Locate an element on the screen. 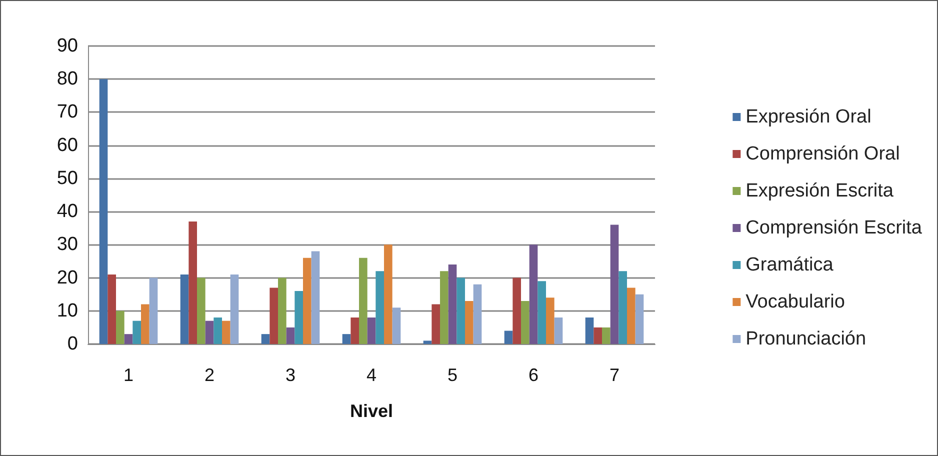 The height and width of the screenshot is (456, 938). legend-label: Expresión Oral is located at coordinates (809, 117).